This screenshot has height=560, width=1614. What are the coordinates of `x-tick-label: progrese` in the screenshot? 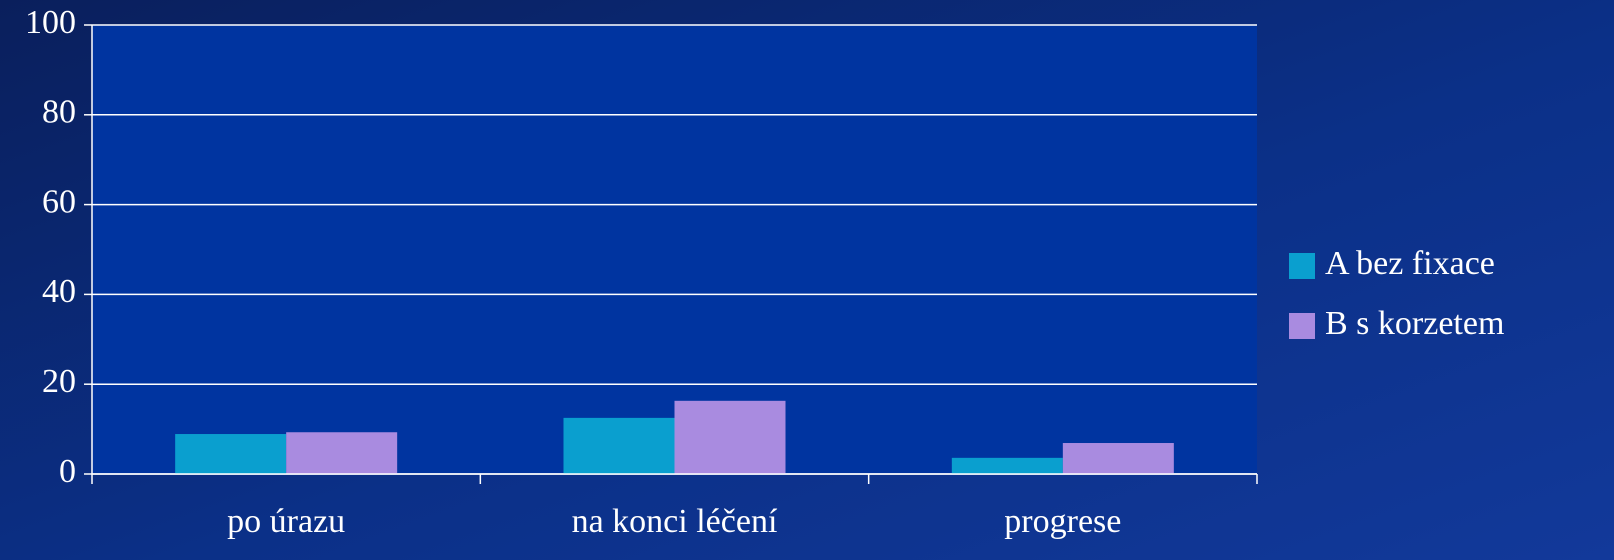 It's located at (1062, 521).